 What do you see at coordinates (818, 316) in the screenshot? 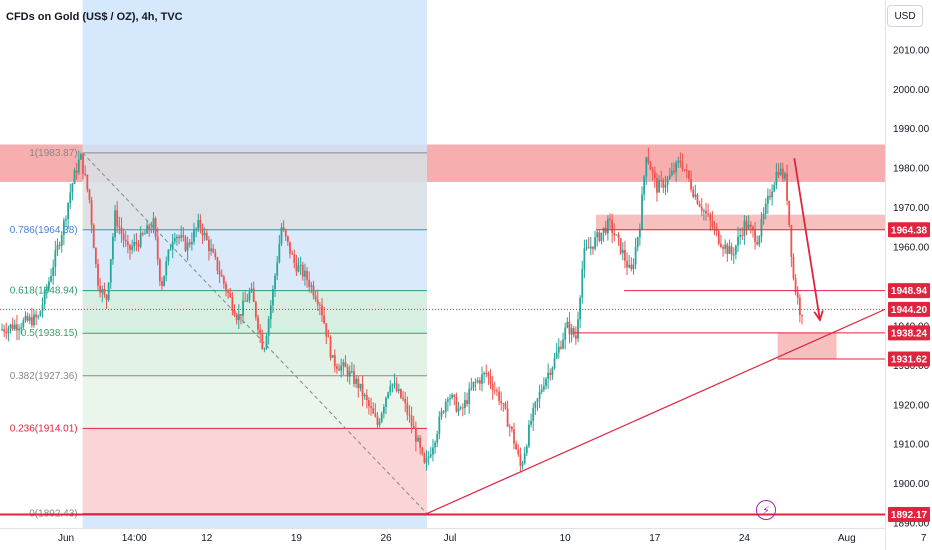
I see `projection-arrow-head` at bounding box center [818, 316].